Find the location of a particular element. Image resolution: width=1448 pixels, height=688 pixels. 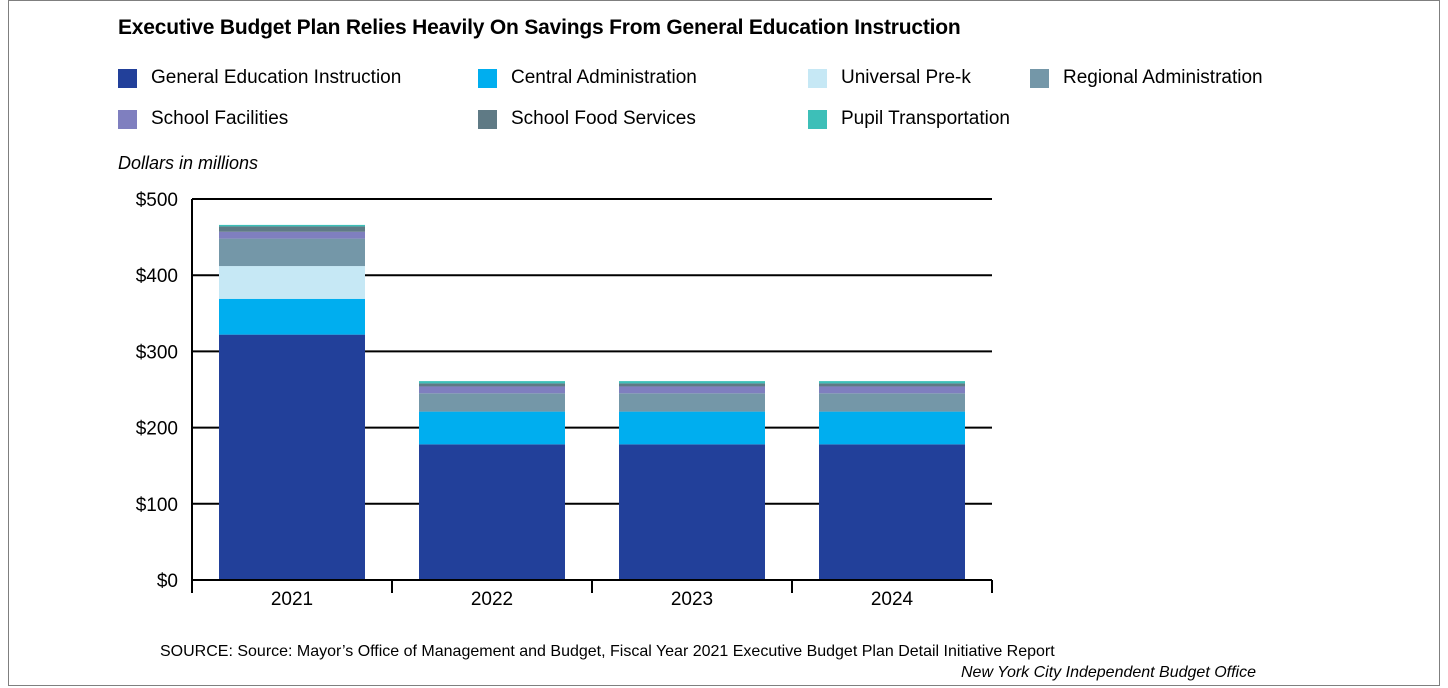

bar-2023-school-facilities is located at coordinates (692, 390).